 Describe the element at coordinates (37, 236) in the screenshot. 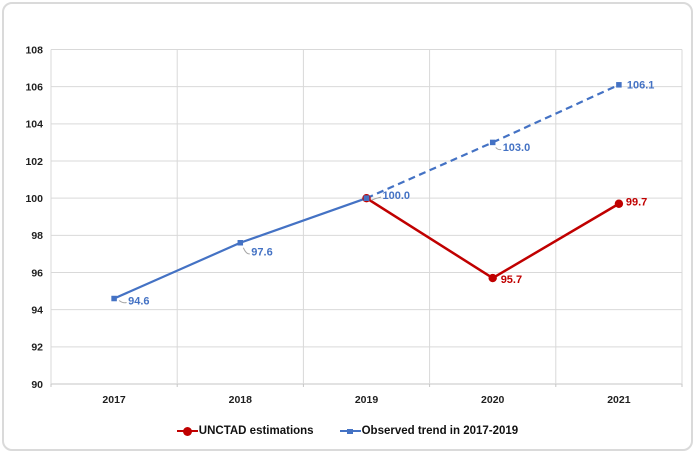

I see `y-axis-tick-label: 98` at that location.